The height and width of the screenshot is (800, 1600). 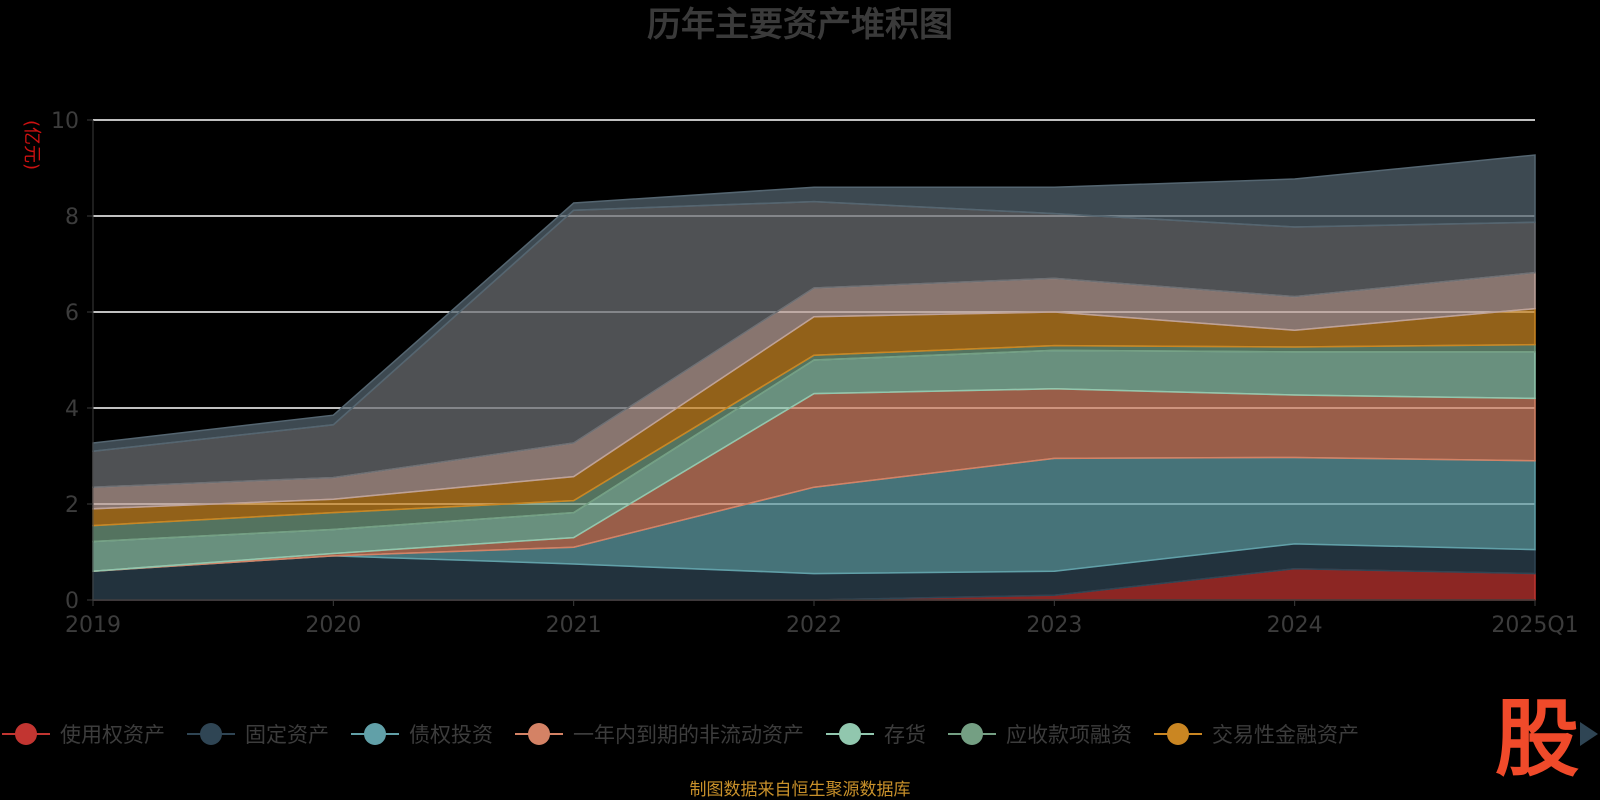 I want to click on y-tick-label: 10, so click(x=65, y=121).